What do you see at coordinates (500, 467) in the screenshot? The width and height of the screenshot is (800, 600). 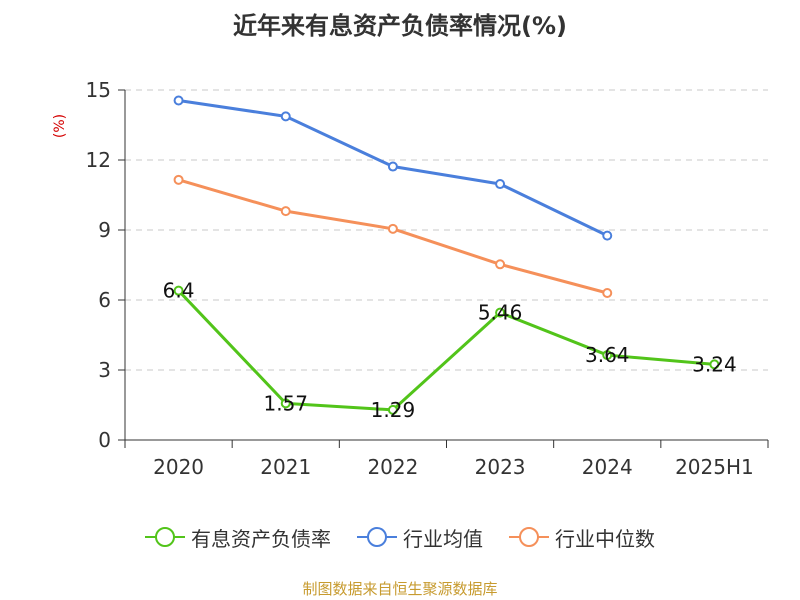 I see `x-tick-label: 2023` at bounding box center [500, 467].